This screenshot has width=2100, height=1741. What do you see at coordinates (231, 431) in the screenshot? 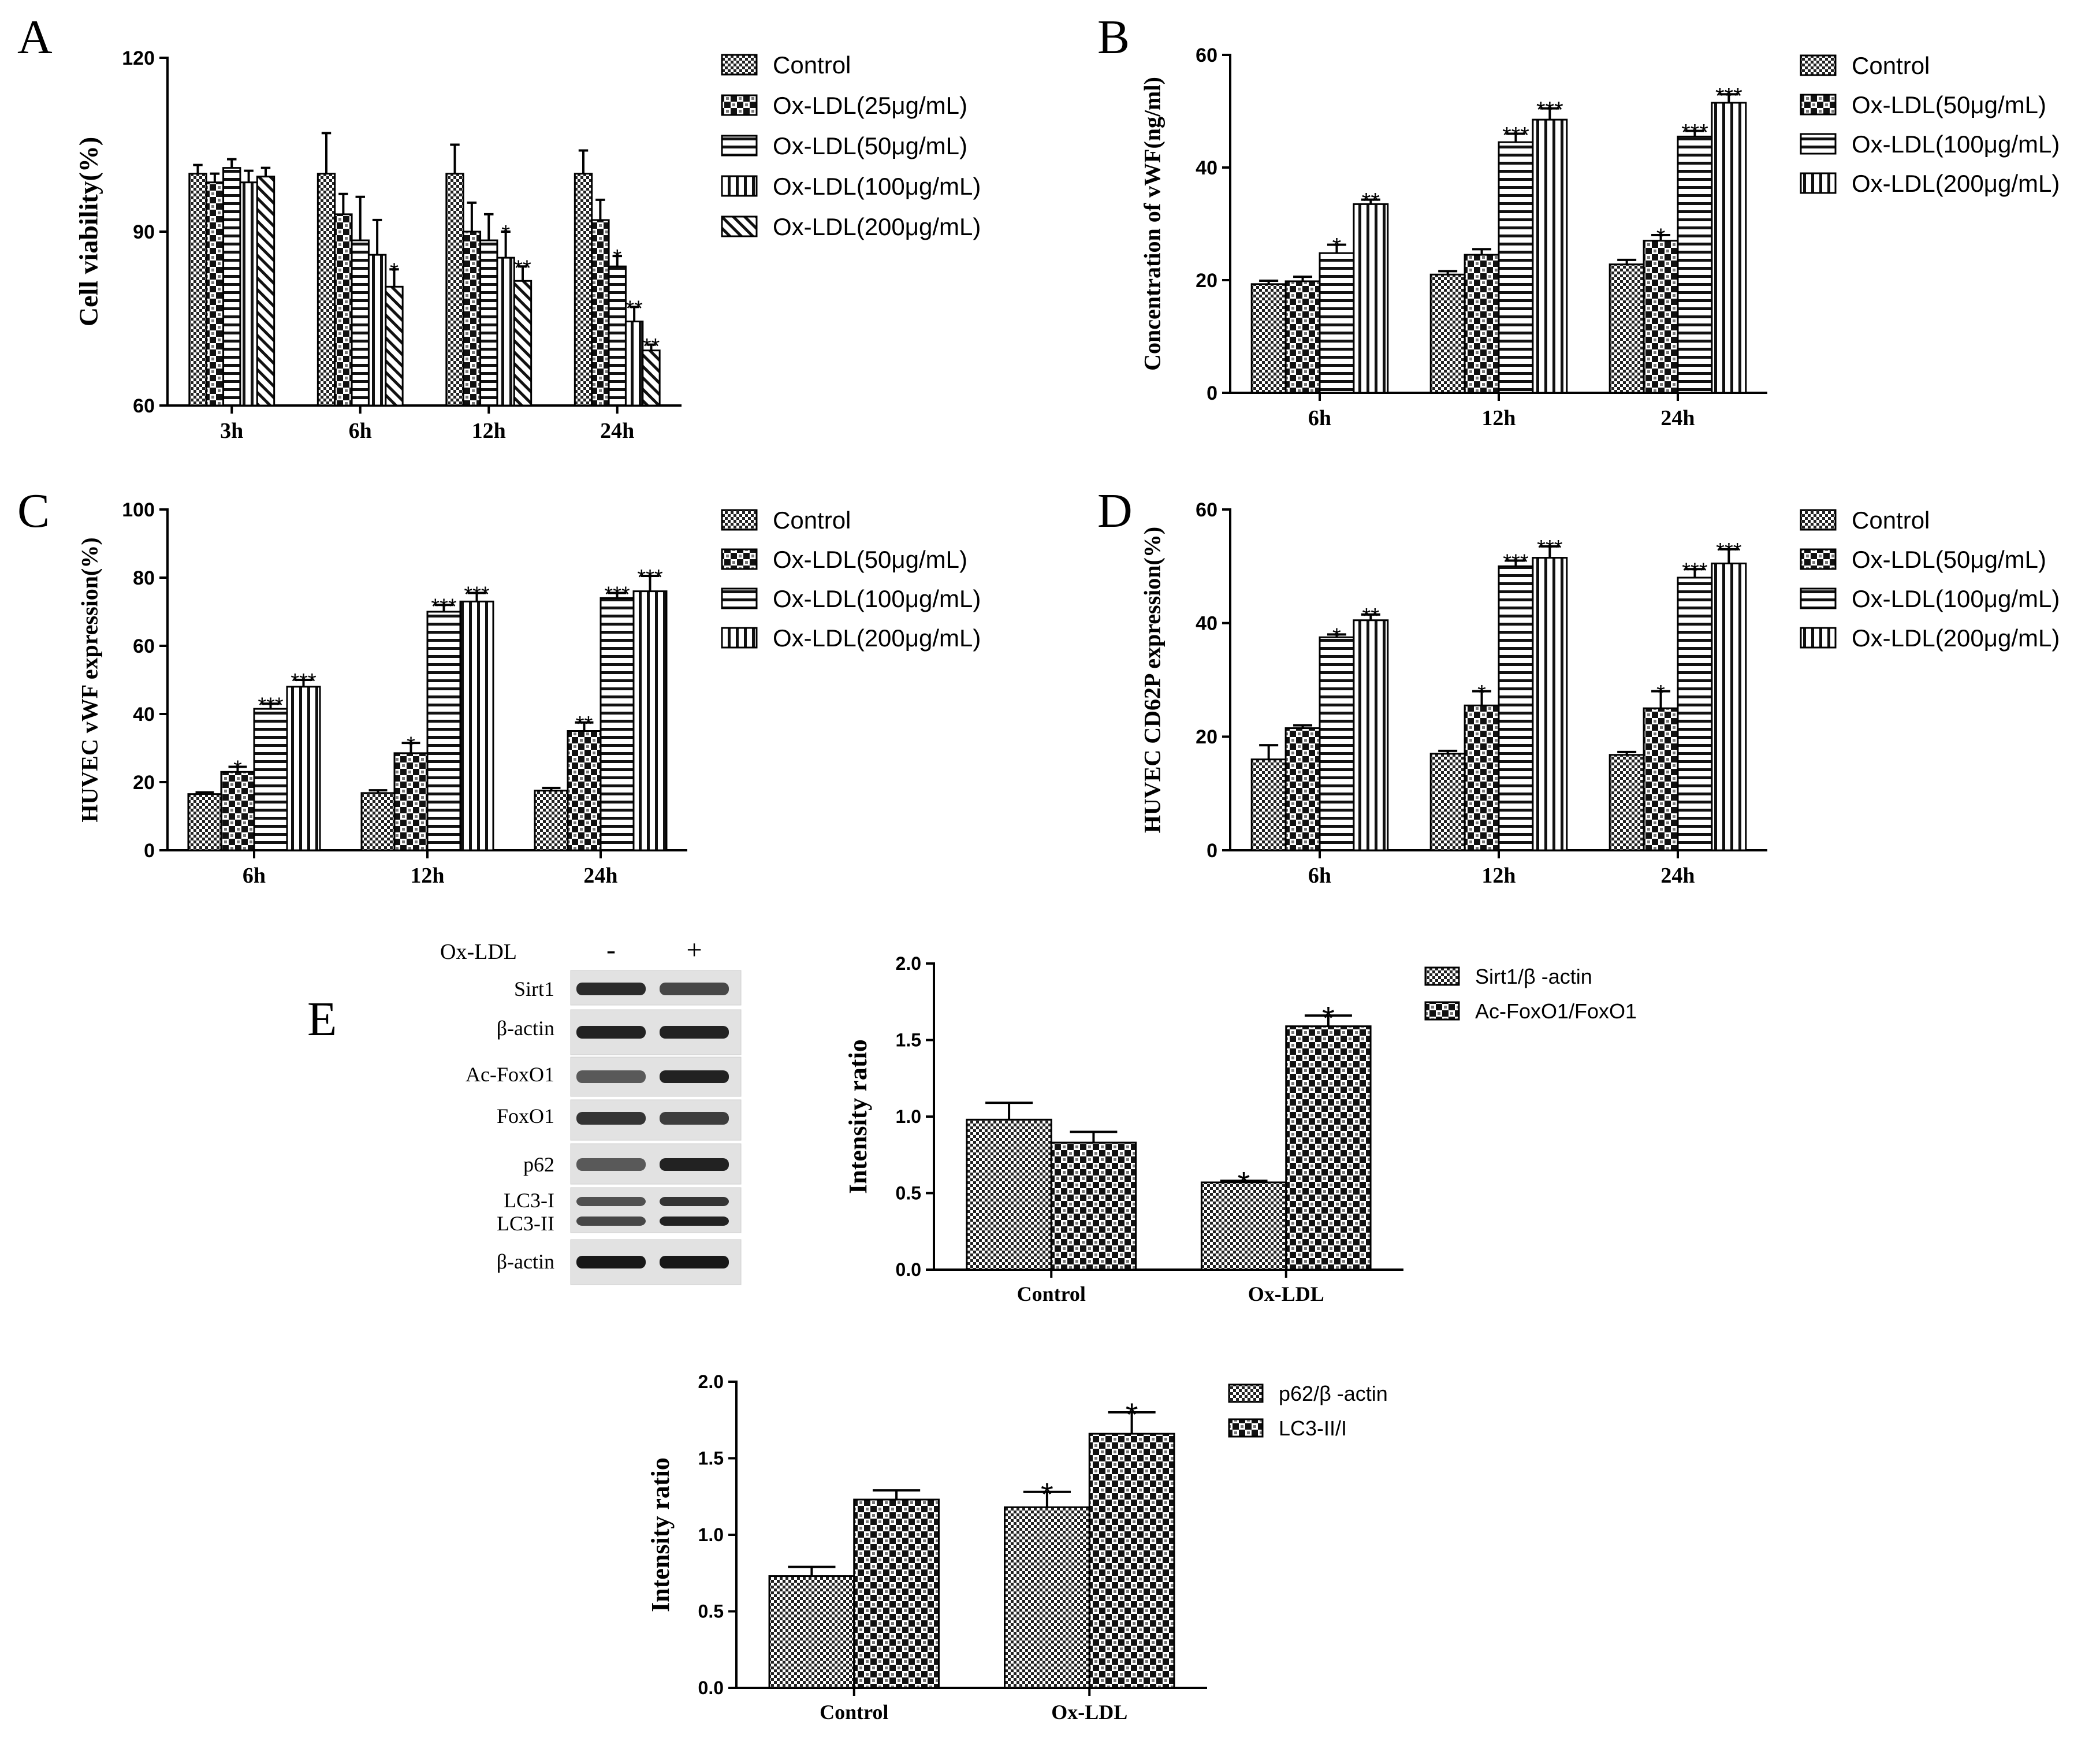
I see `x-tick-label: 3h` at bounding box center [231, 431].